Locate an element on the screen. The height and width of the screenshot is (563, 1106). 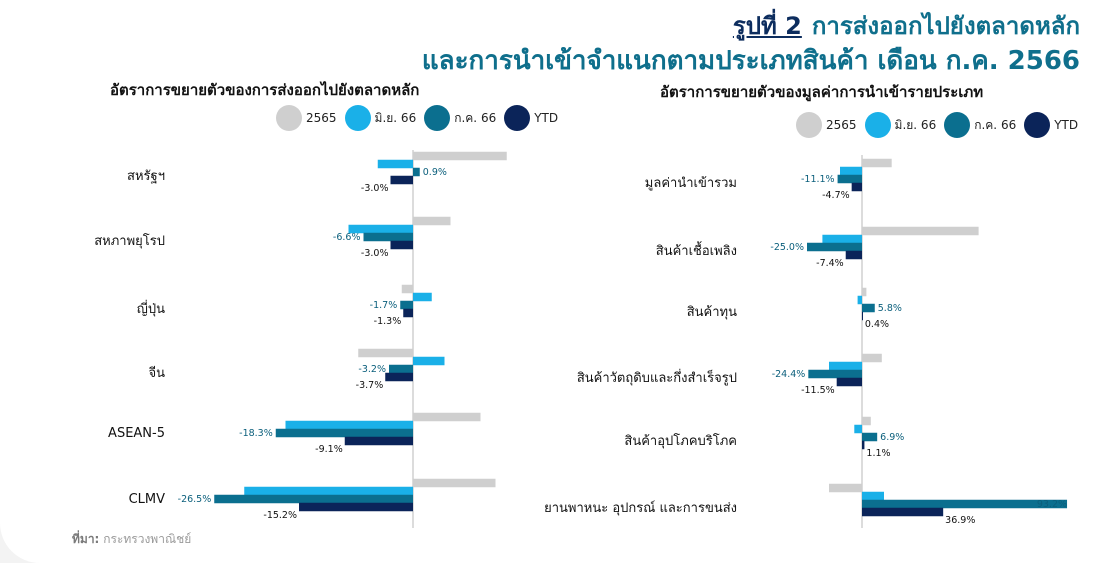
export-data-label-ytd: -9.1% is located at coordinates (329, 449).